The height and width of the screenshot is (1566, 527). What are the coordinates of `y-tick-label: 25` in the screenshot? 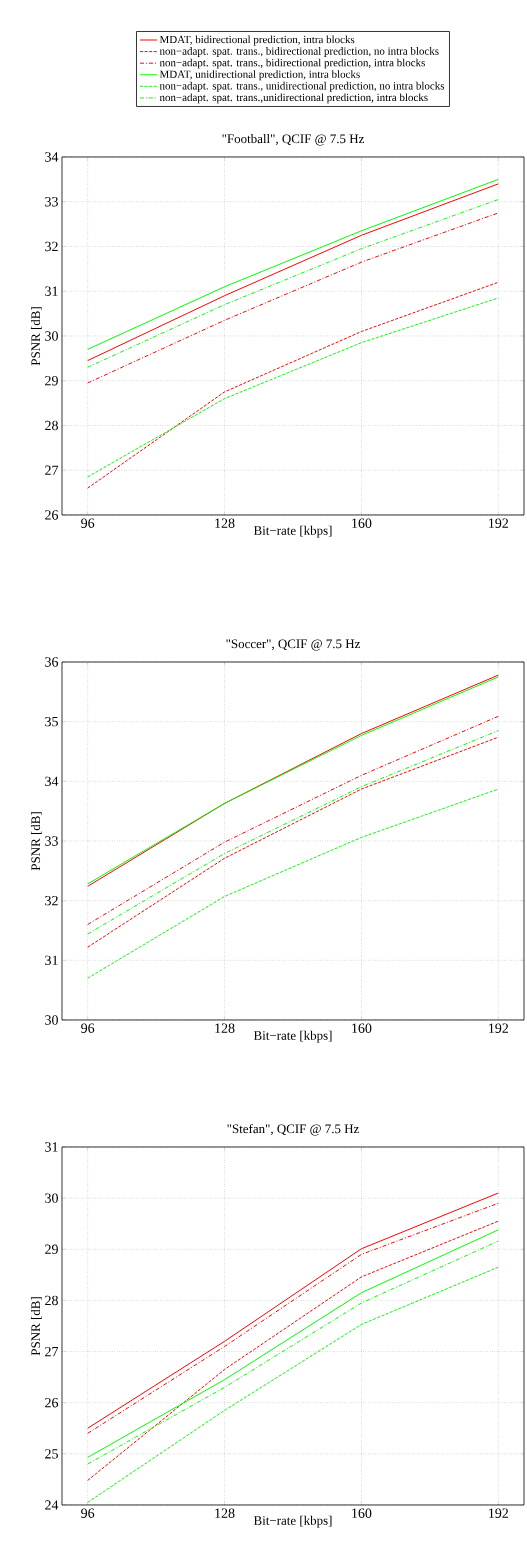 It's located at (51, 1454).